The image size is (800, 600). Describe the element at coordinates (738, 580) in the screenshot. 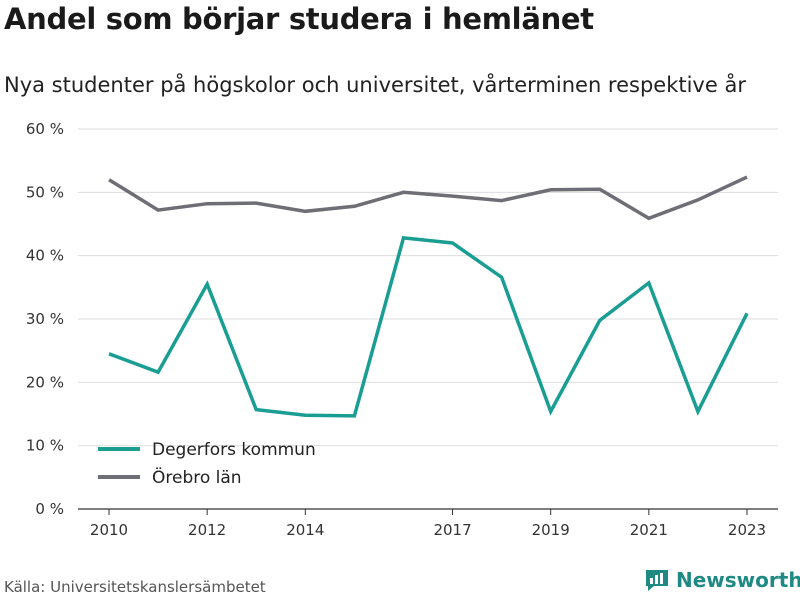

I see `brand-name: Newsworthy` at that location.